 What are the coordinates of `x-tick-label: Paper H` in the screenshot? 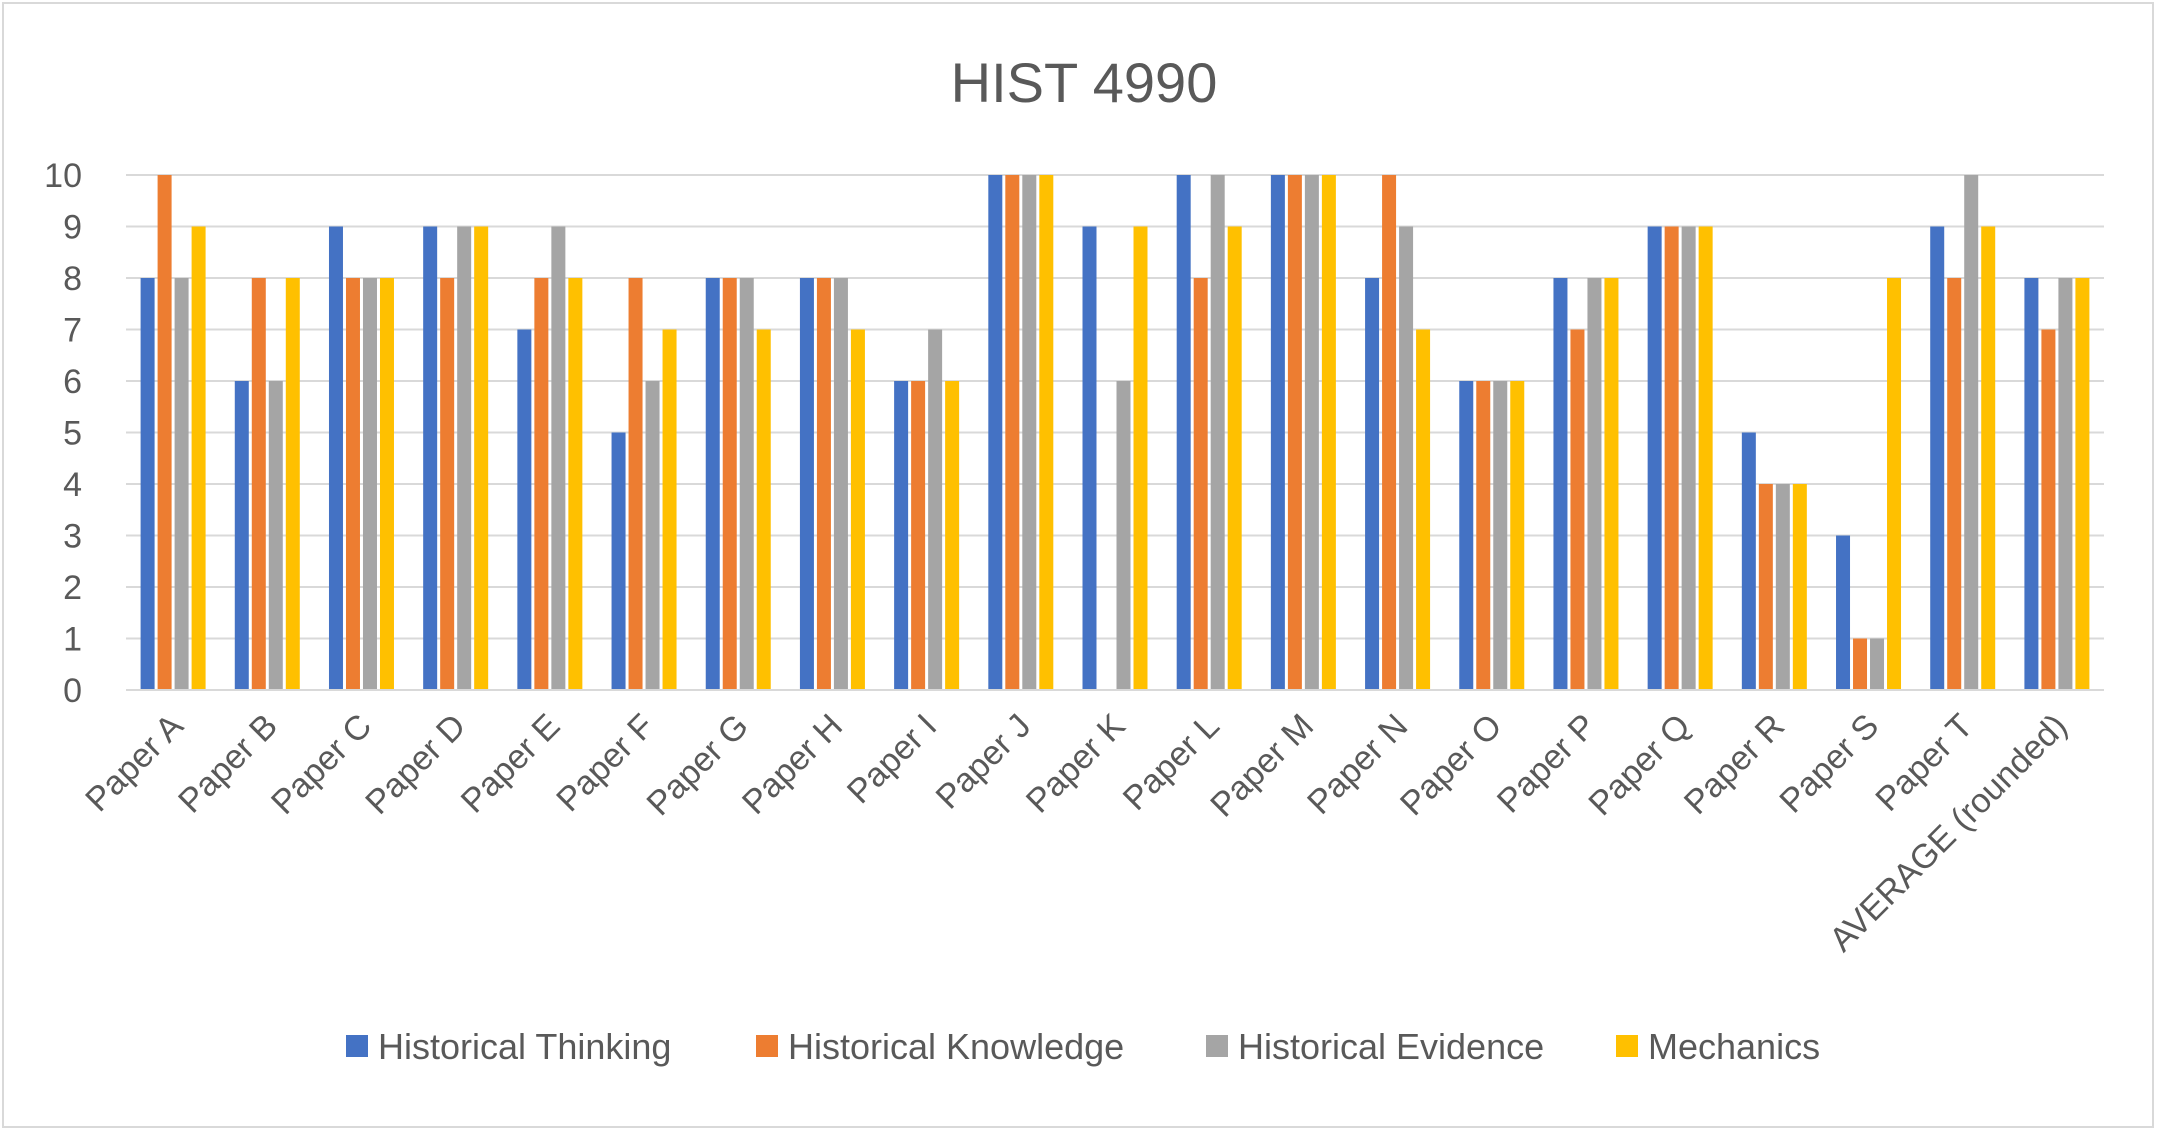 It's located at (792, 764).